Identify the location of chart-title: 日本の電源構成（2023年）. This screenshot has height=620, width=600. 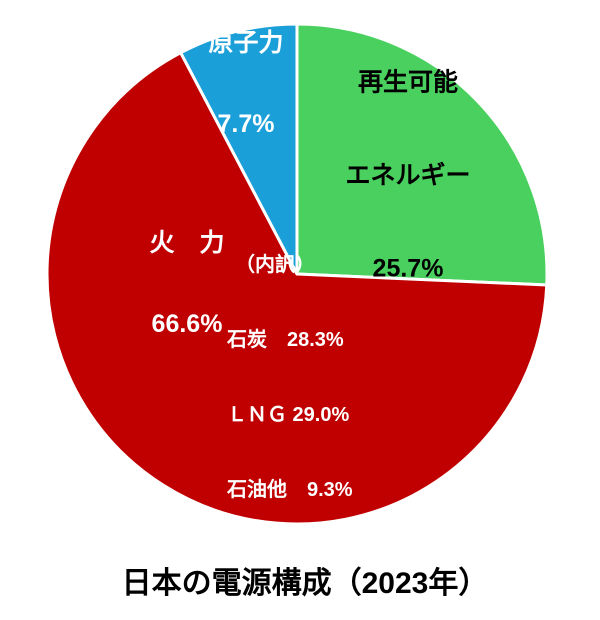
(305, 583).